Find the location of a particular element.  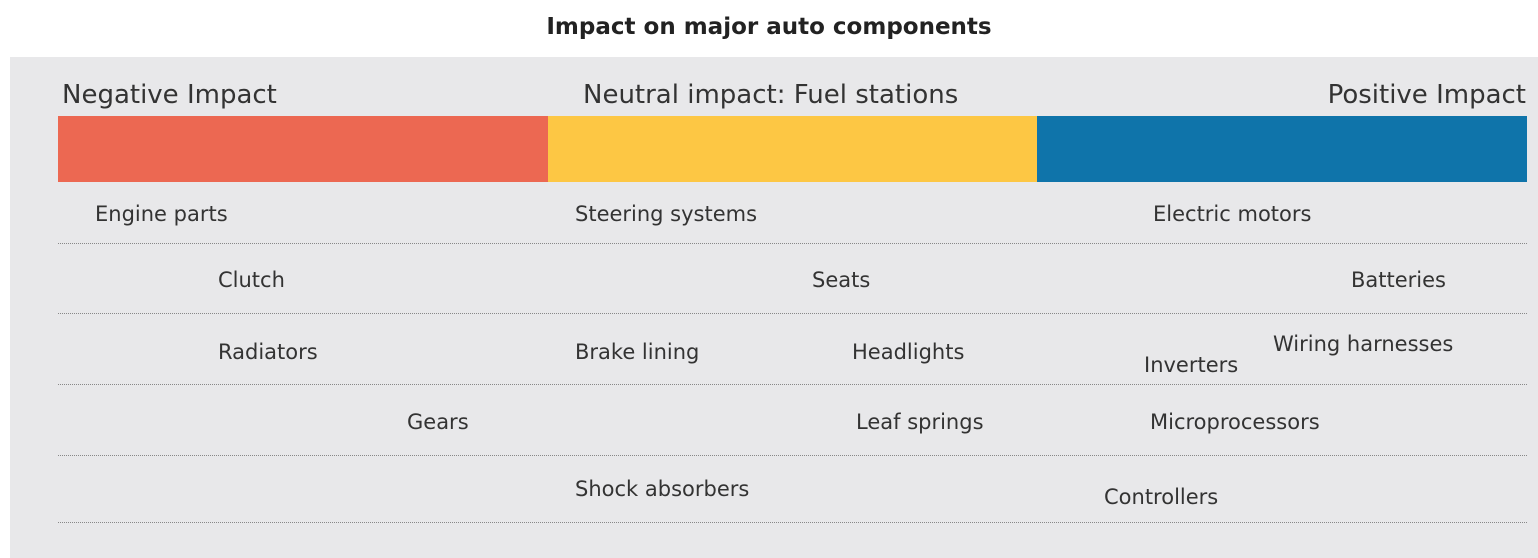

positive-bar is located at coordinates (1282, 149).